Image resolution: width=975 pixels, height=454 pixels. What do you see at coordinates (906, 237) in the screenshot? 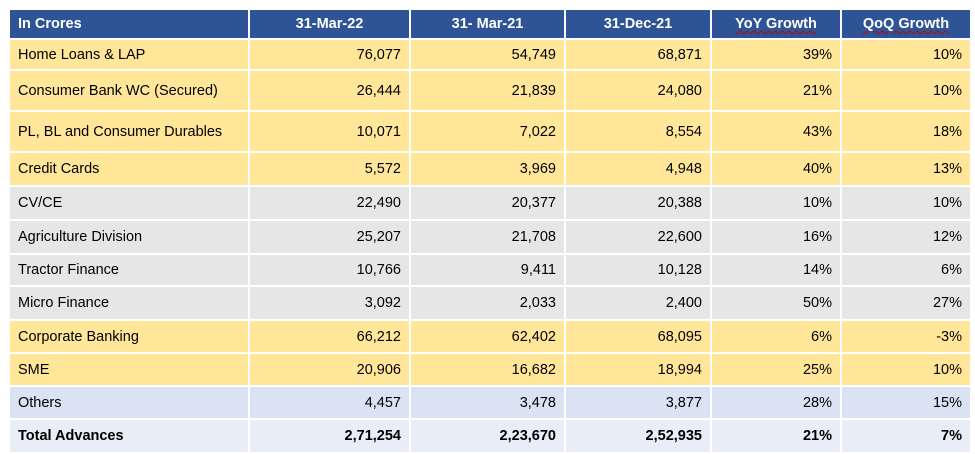
I see `cell-qoq-growth: 12%` at bounding box center [906, 237].